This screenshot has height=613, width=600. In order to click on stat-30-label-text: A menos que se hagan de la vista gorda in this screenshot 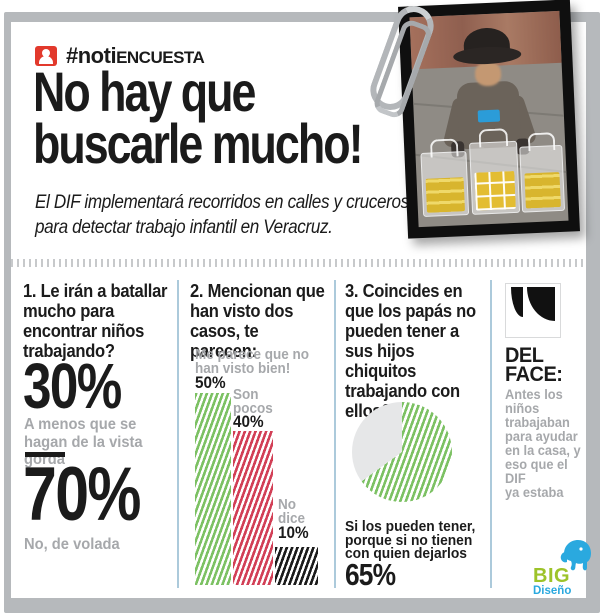, I will do `click(83, 442)`.